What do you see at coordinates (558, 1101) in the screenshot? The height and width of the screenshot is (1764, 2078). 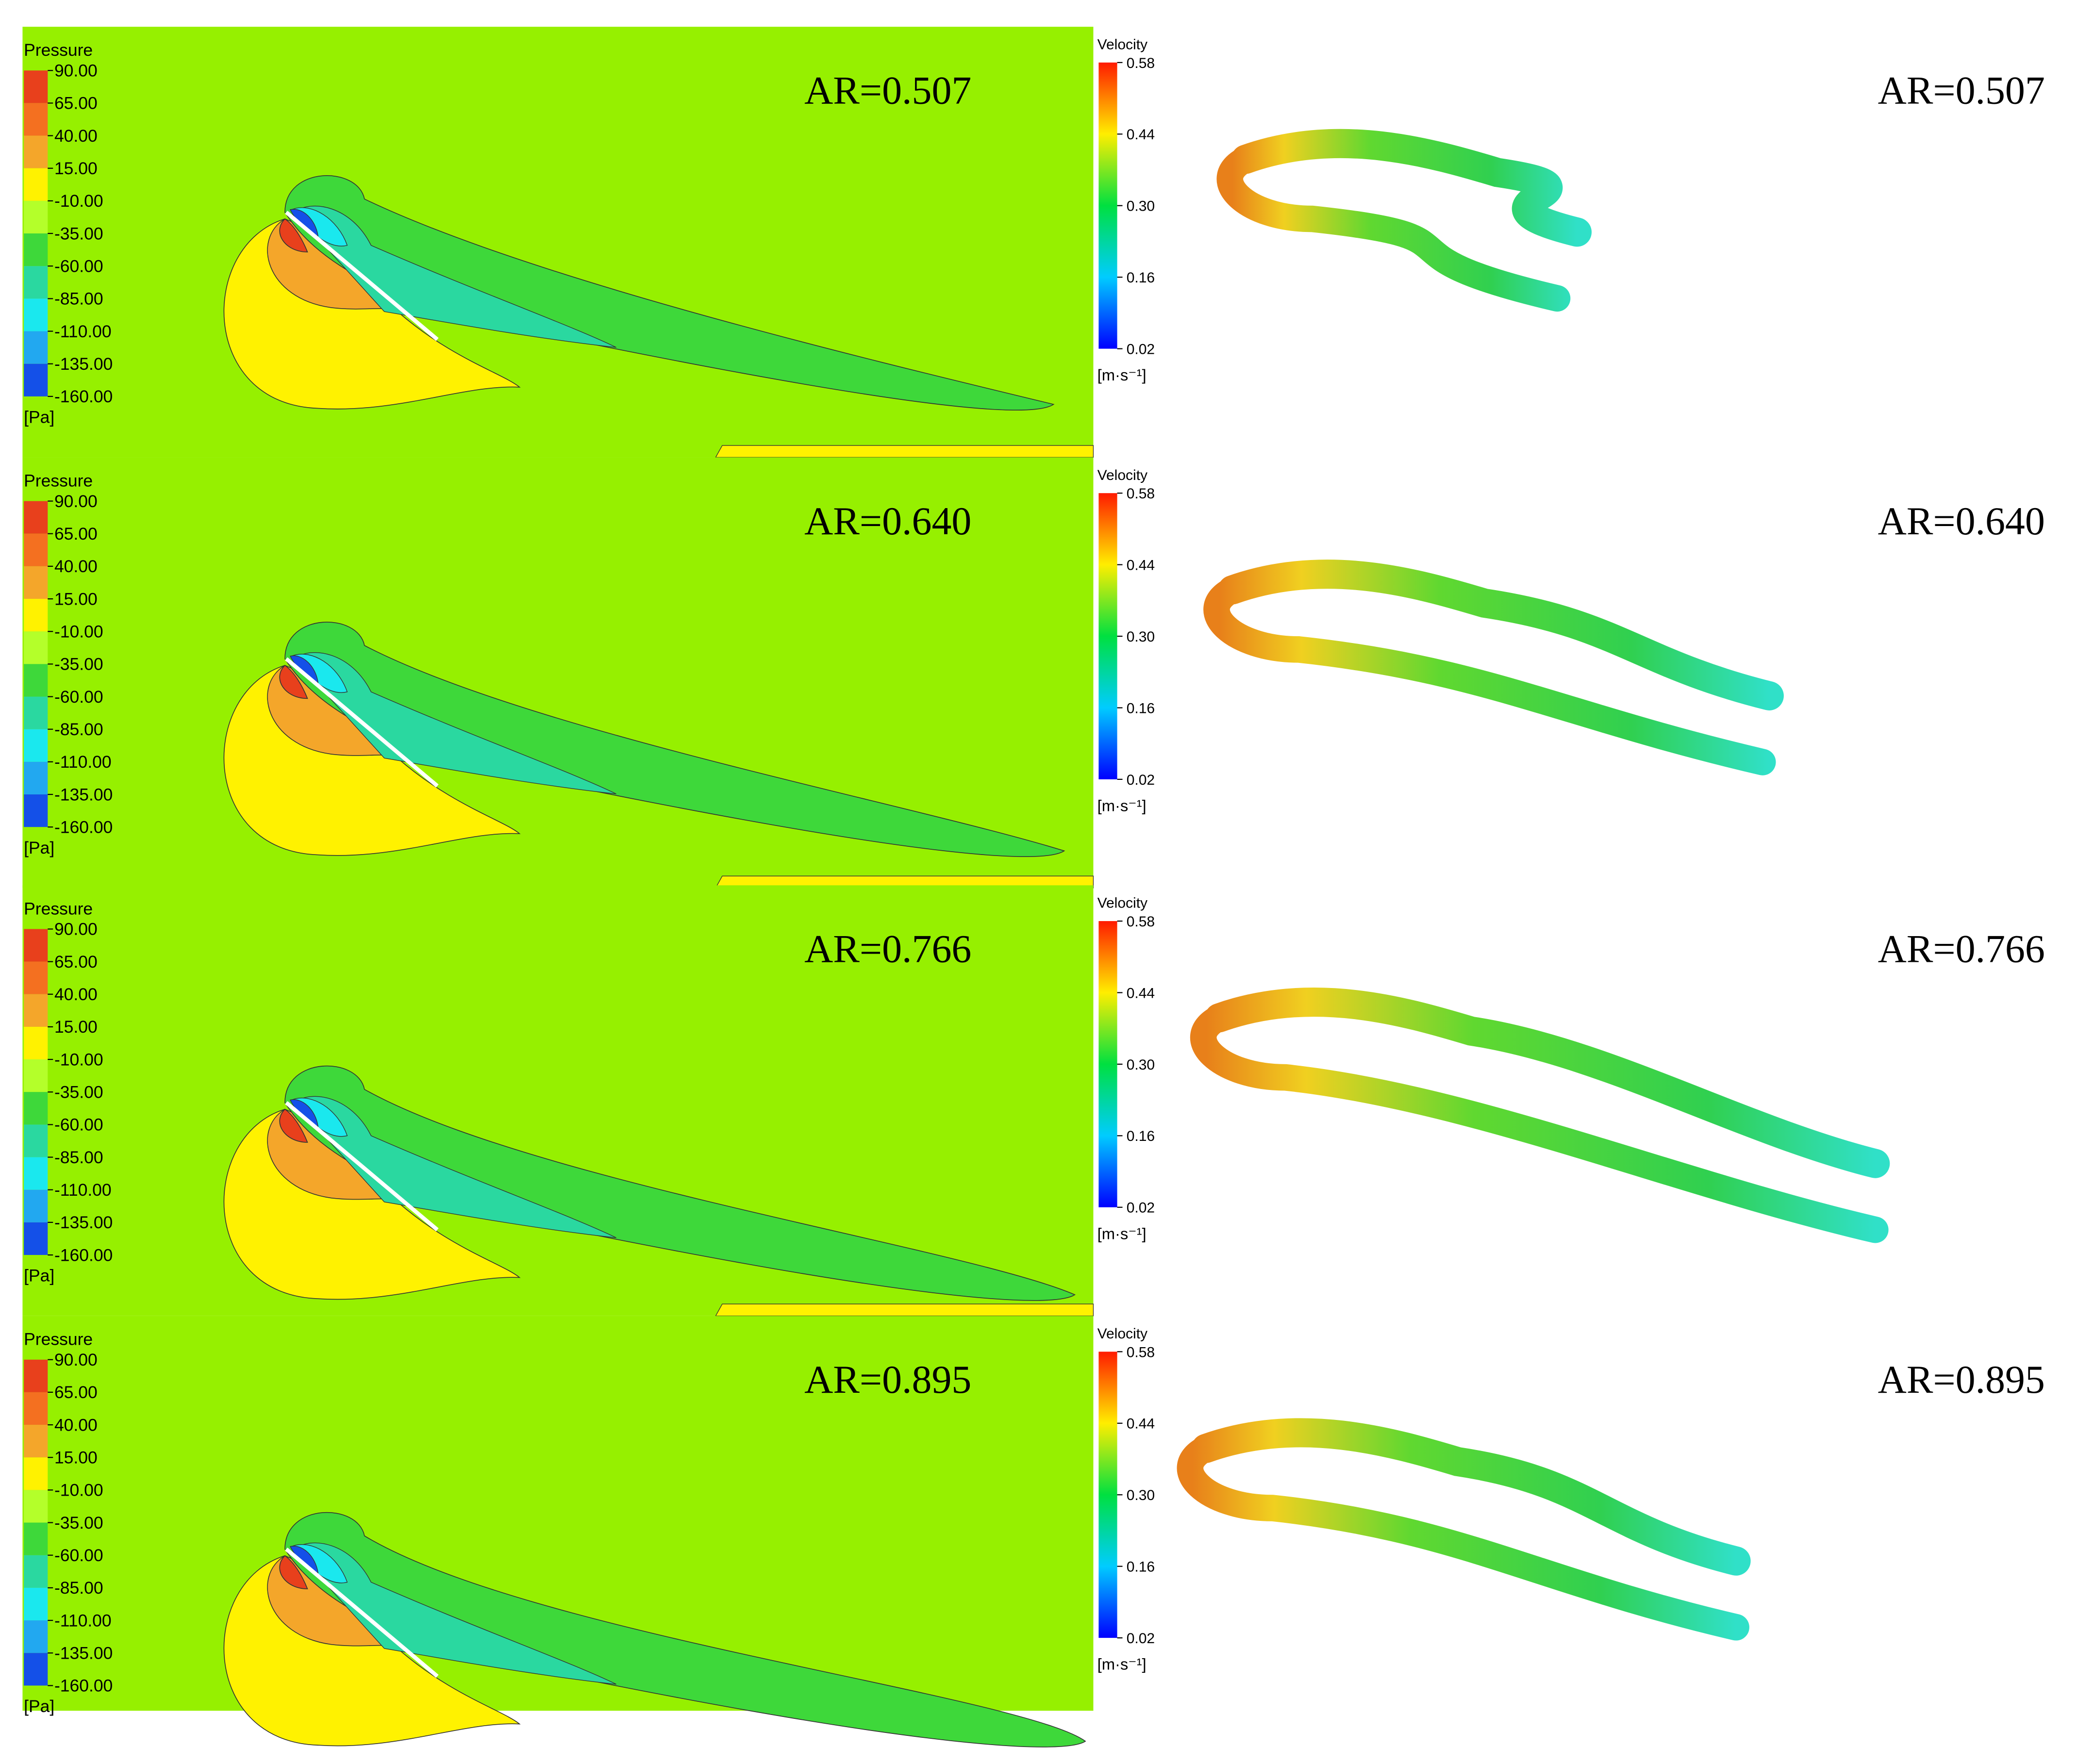 I see `pressure-field` at bounding box center [558, 1101].